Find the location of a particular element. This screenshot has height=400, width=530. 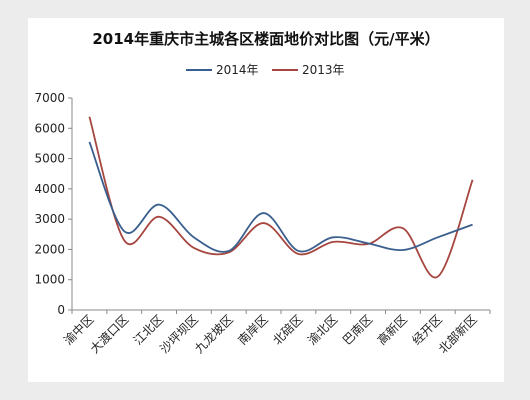

legend-label: 2014年 is located at coordinates (237, 70).